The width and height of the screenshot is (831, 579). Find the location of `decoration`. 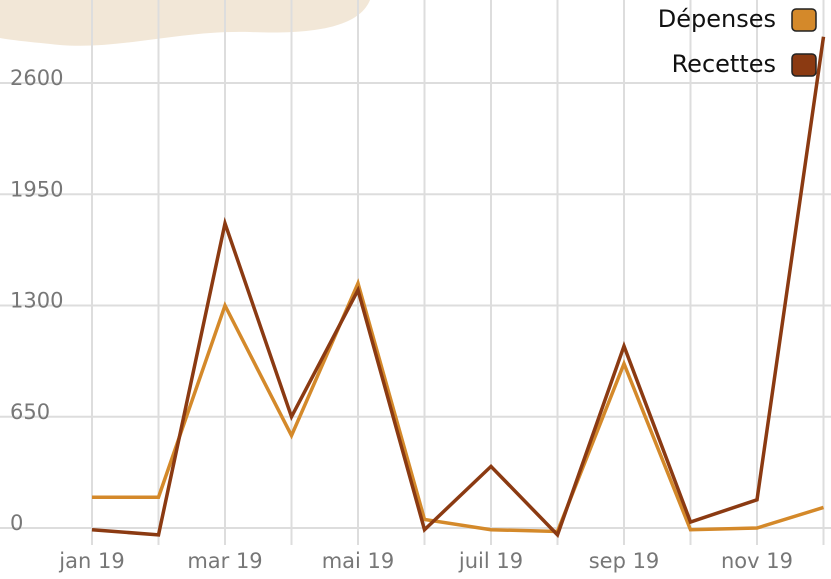

decoration is located at coordinates (185, 23).